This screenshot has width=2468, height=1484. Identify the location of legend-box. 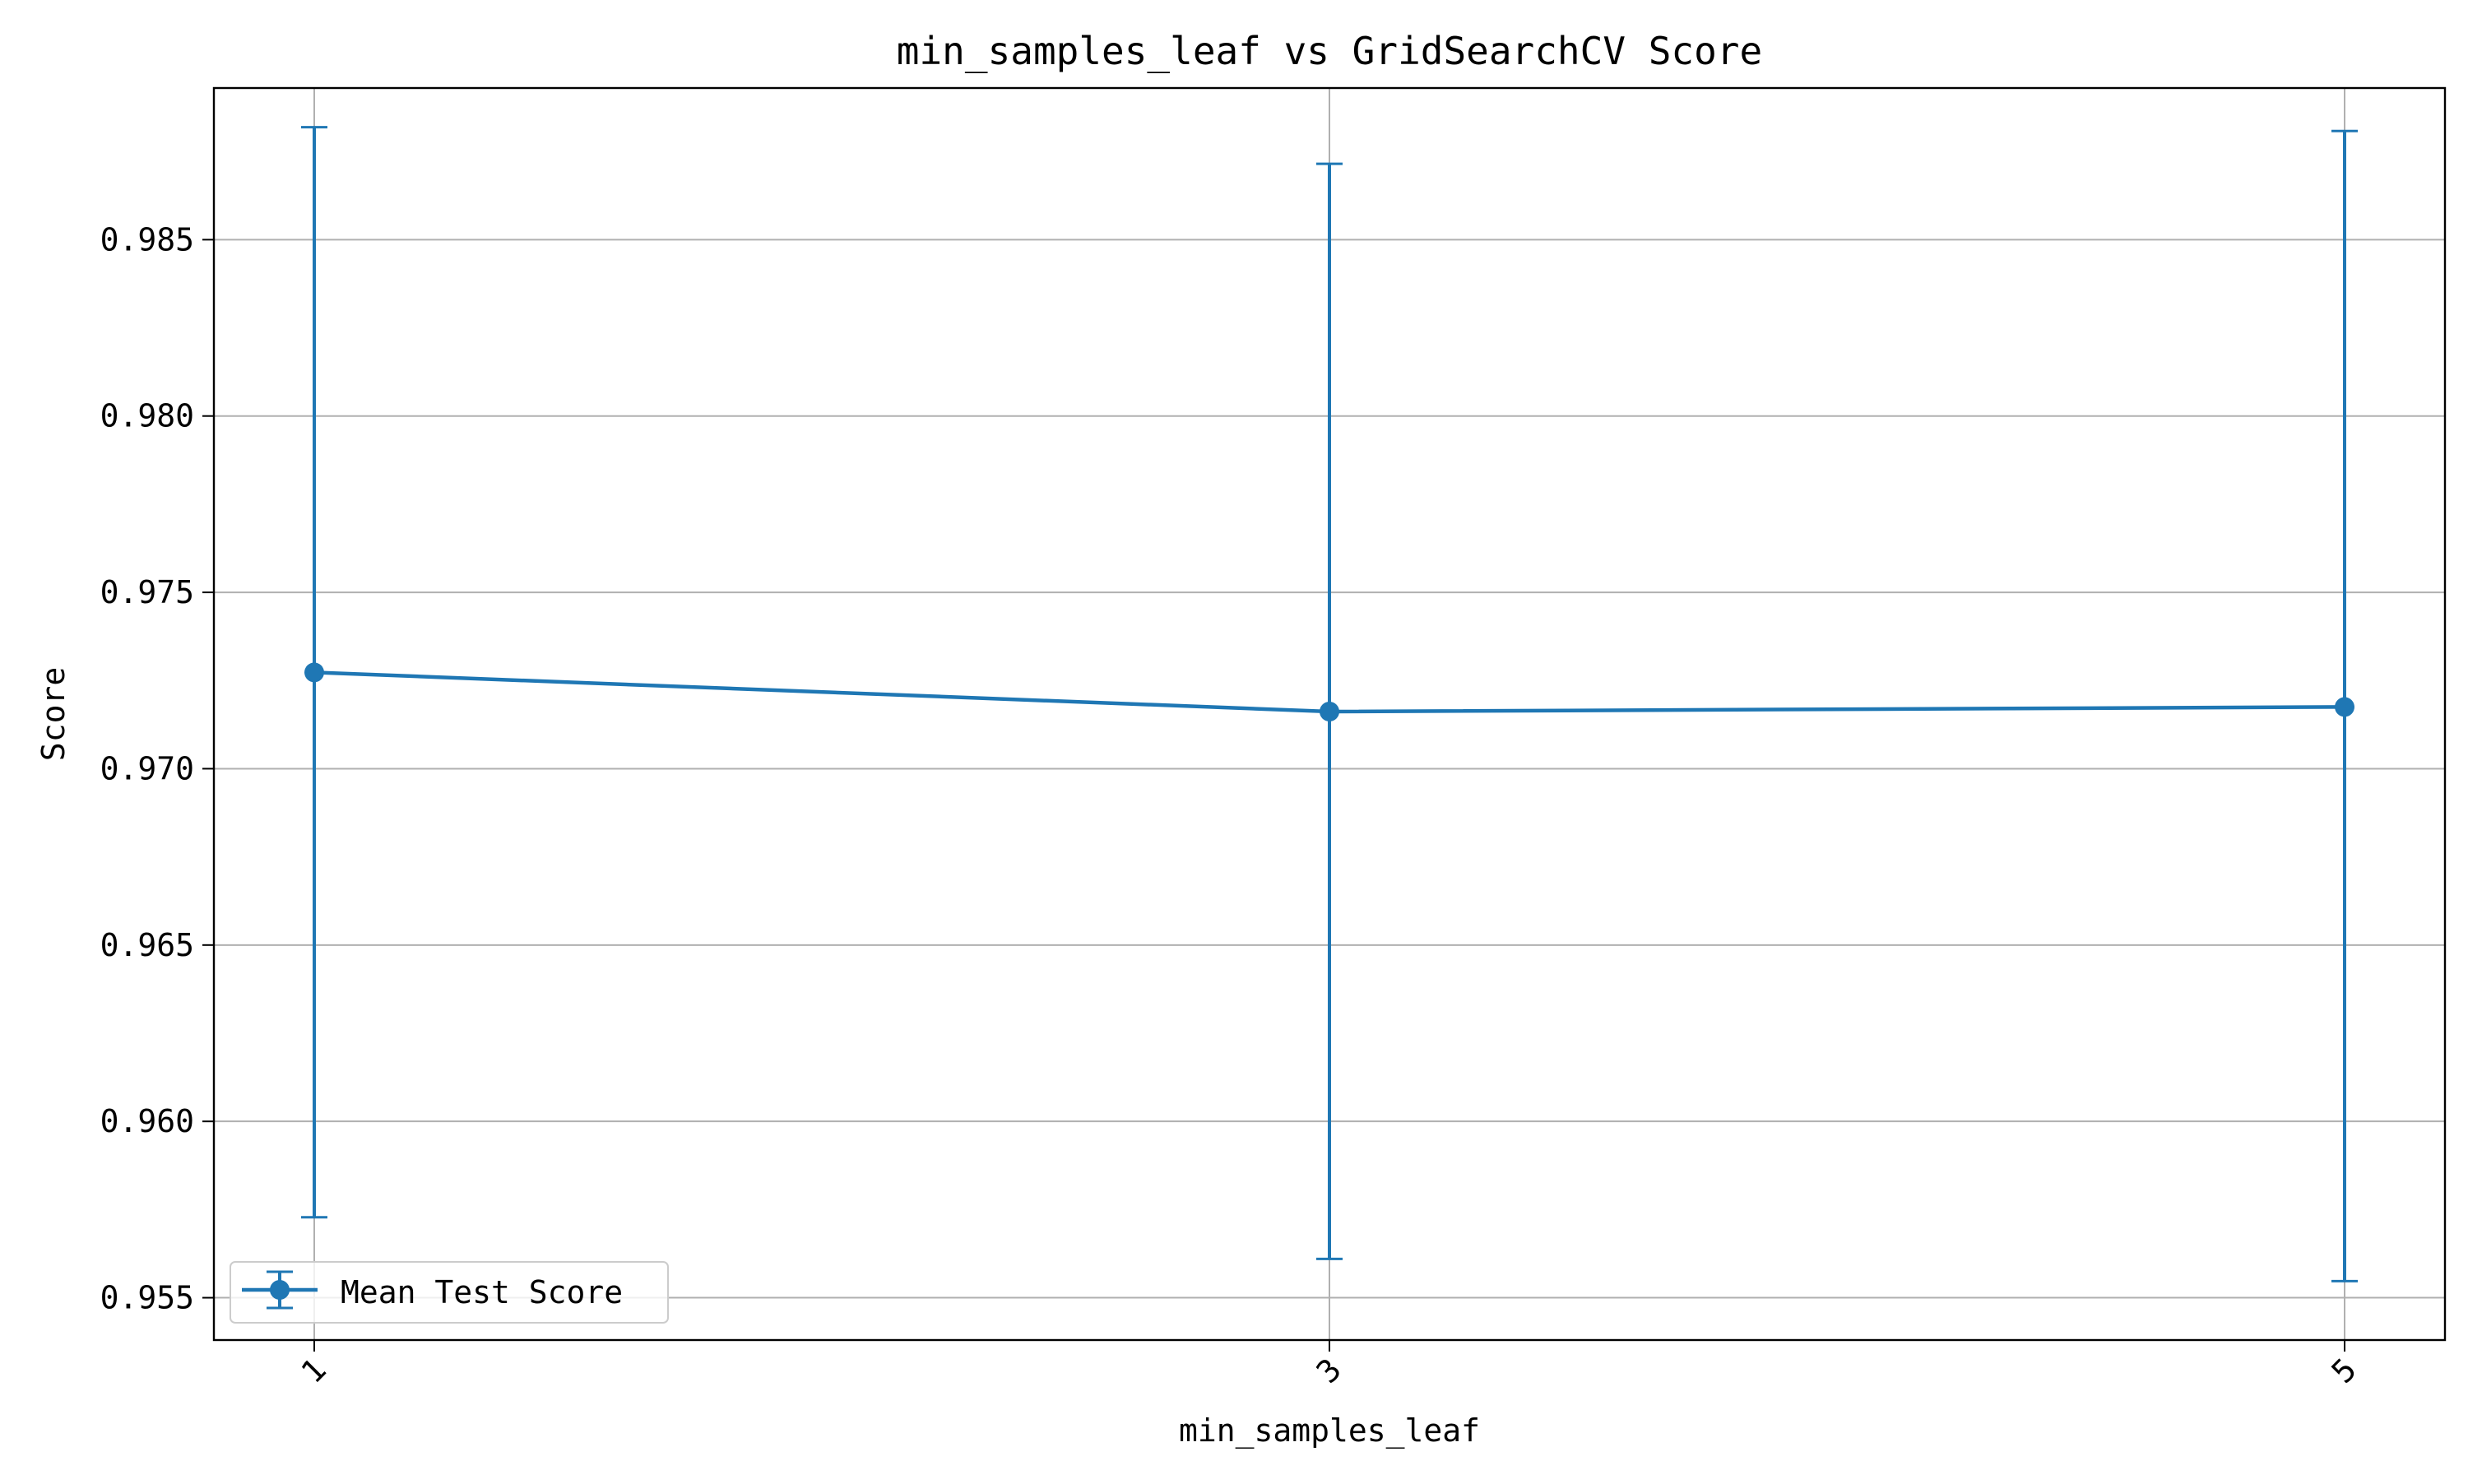
(449, 1292).